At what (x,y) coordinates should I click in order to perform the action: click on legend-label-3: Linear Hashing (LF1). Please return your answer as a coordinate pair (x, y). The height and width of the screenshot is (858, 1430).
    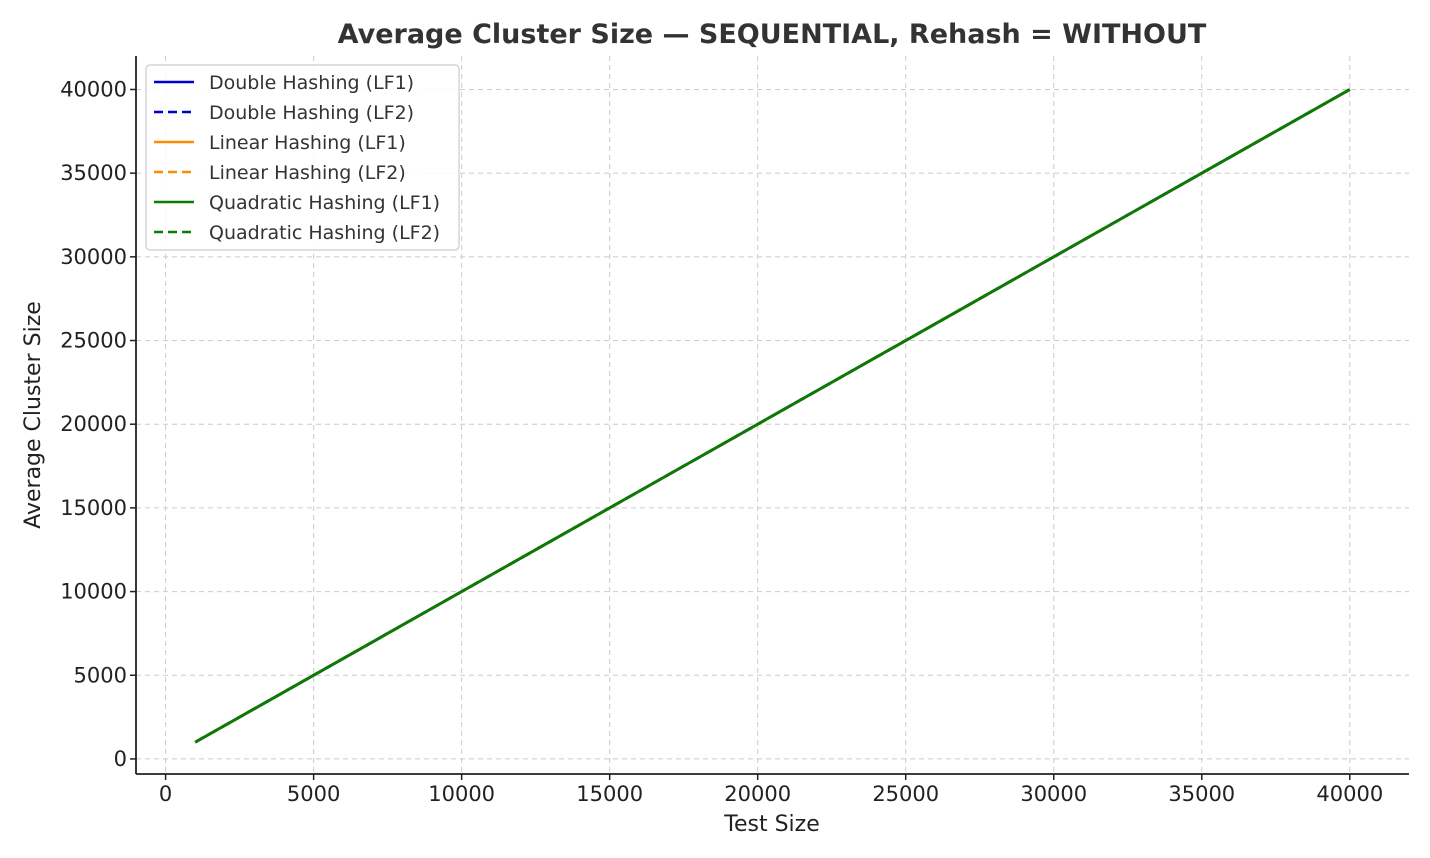
    Looking at the image, I should click on (307, 143).